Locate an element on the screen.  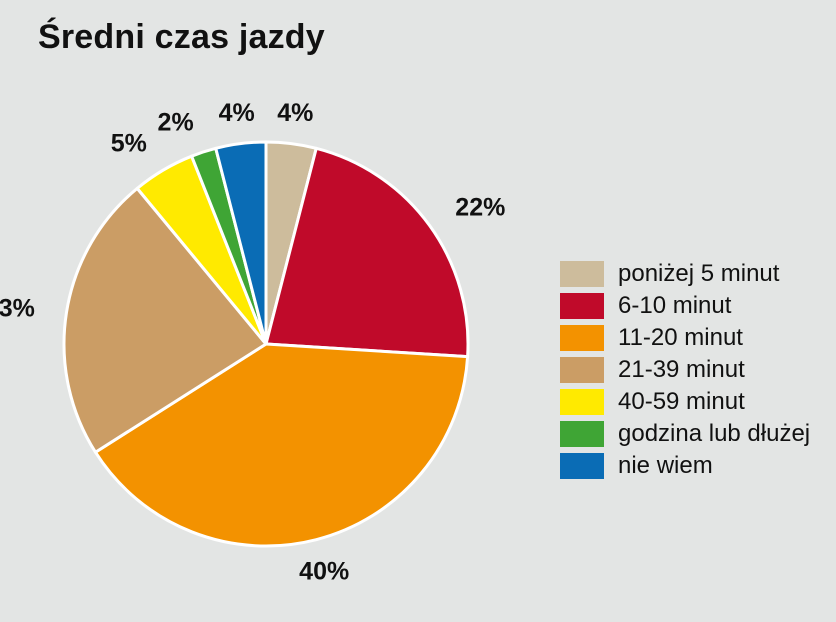
data-label-6-10-minut: 22% is located at coordinates (480, 208).